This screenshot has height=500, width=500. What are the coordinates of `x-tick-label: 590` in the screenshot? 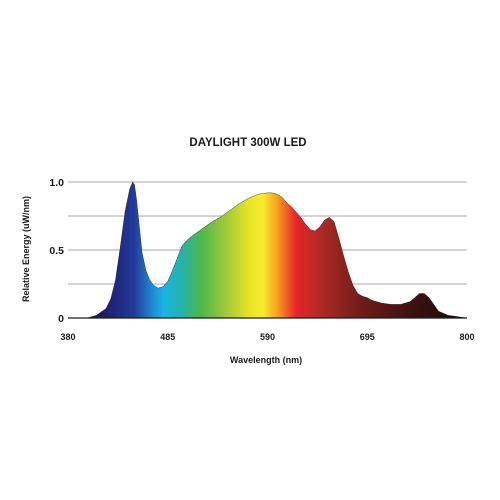 It's located at (267, 337).